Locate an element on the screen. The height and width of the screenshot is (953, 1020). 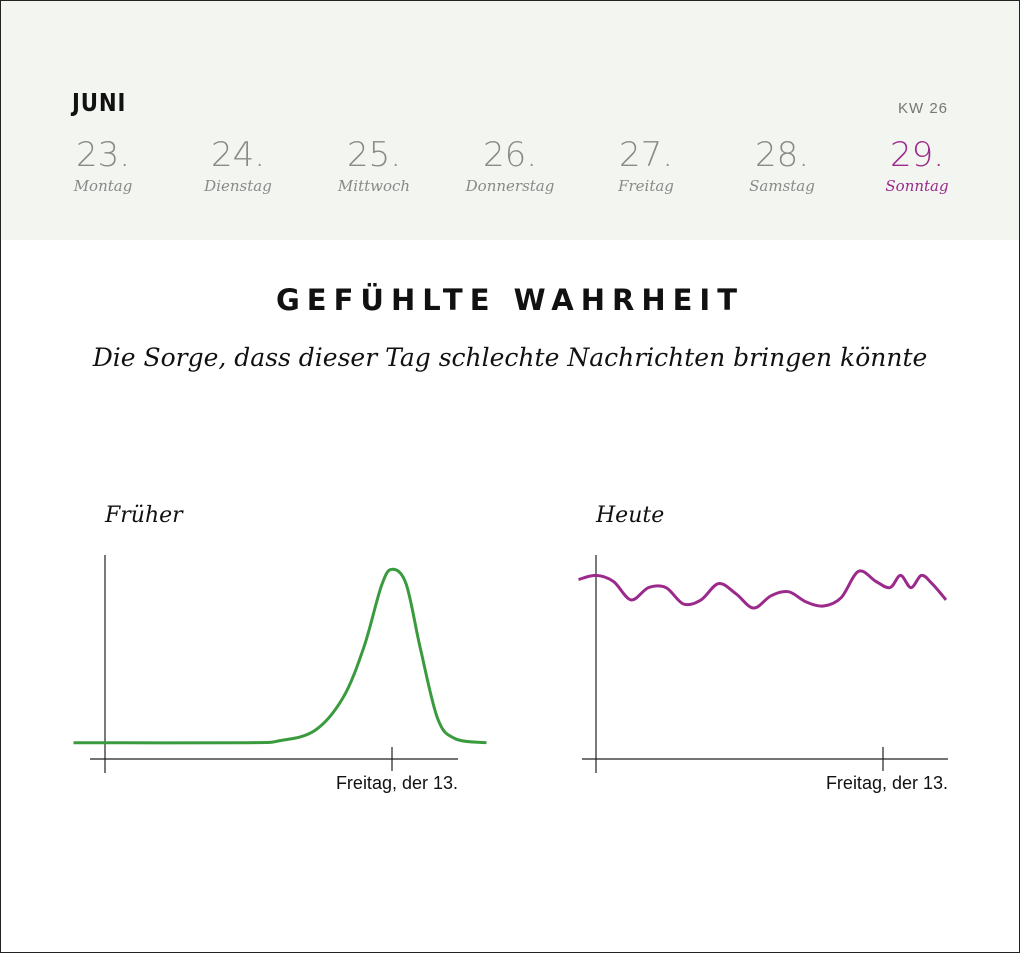
day-name: Mittwoch is located at coordinates (374, 186).